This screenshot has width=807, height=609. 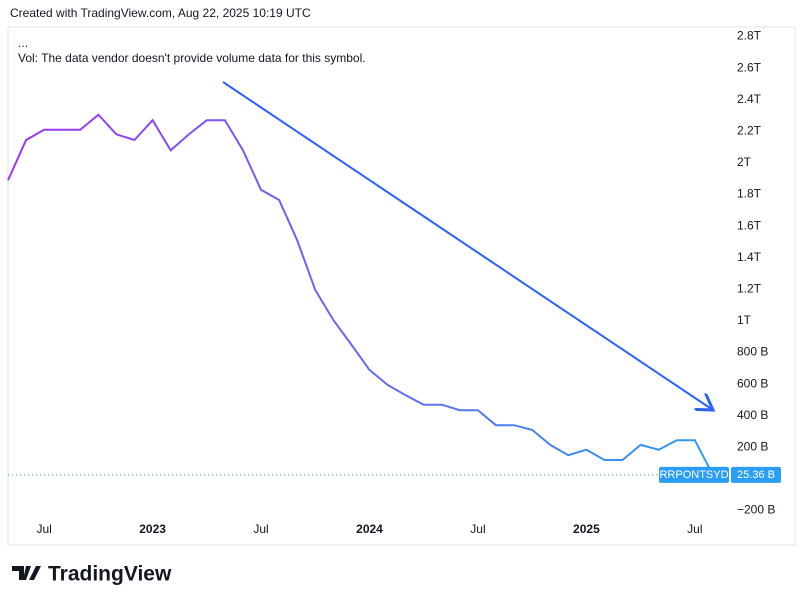 I want to click on x-tick-label: 2023, so click(x=152, y=529).